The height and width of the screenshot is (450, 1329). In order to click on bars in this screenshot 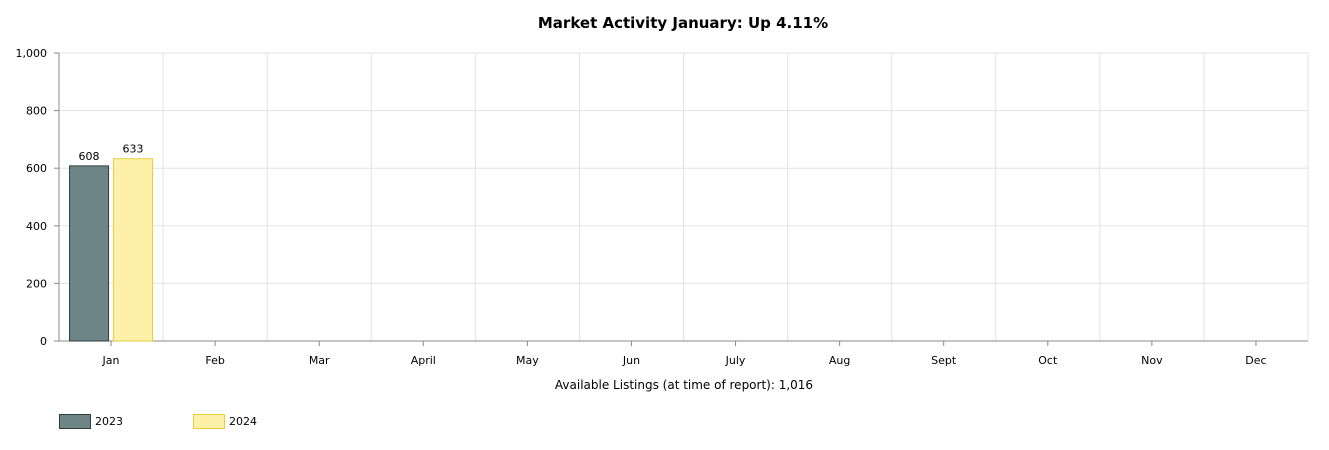, I will do `click(111, 250)`.